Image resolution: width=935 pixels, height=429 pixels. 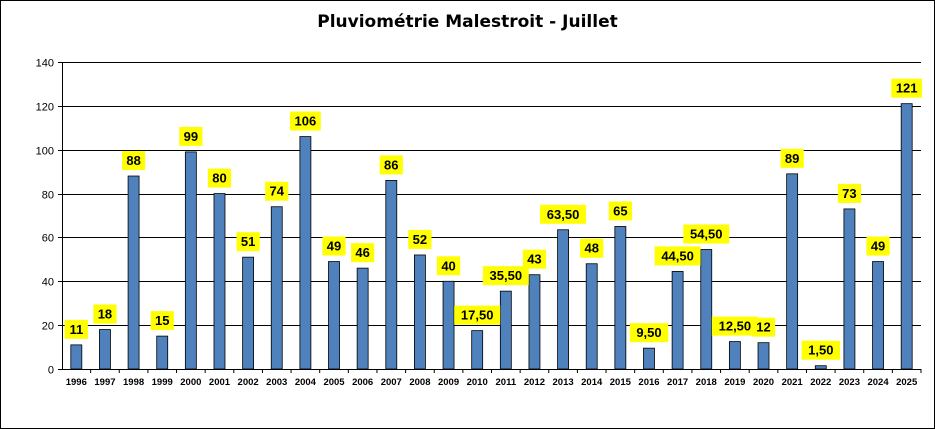 What do you see at coordinates (621, 382) in the screenshot?
I see `x-tick-label: 2015` at bounding box center [621, 382].